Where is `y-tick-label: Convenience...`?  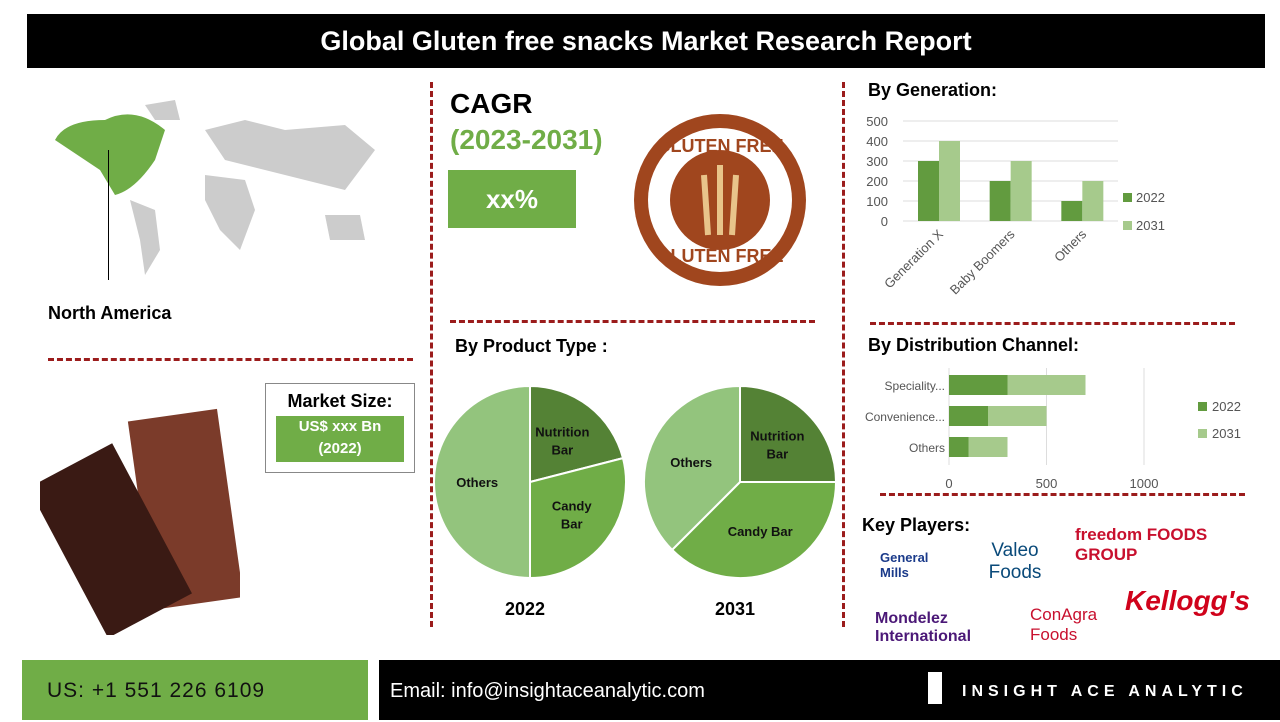 y-tick-label: Convenience... is located at coordinates (905, 417).